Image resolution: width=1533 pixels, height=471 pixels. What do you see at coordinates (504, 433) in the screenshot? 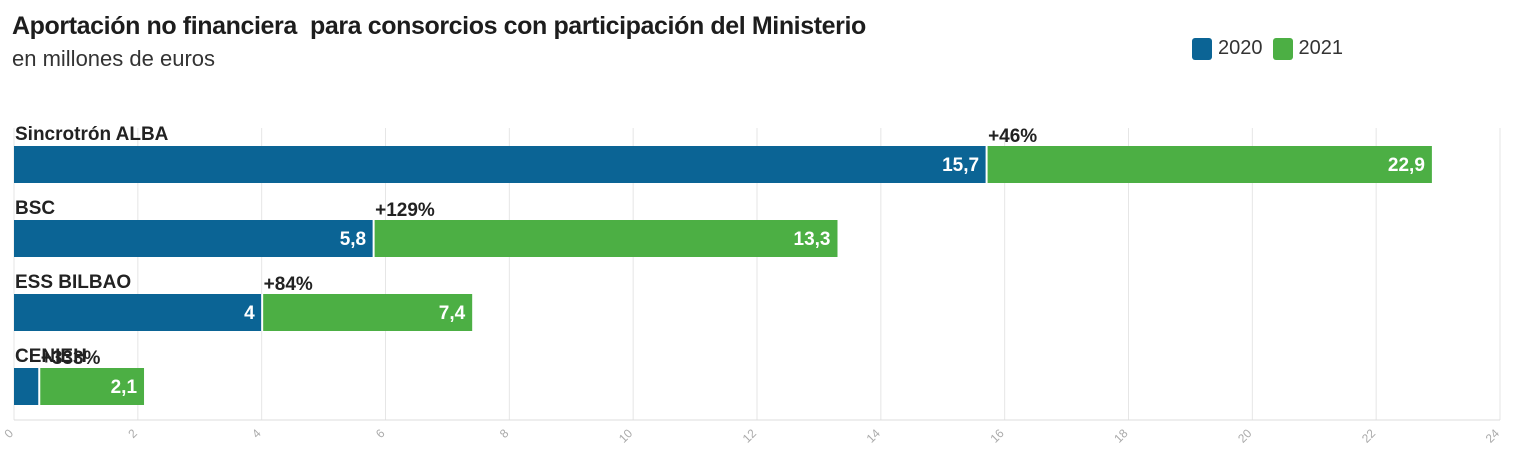
I see `x-tick-label-8: 8` at bounding box center [504, 433].